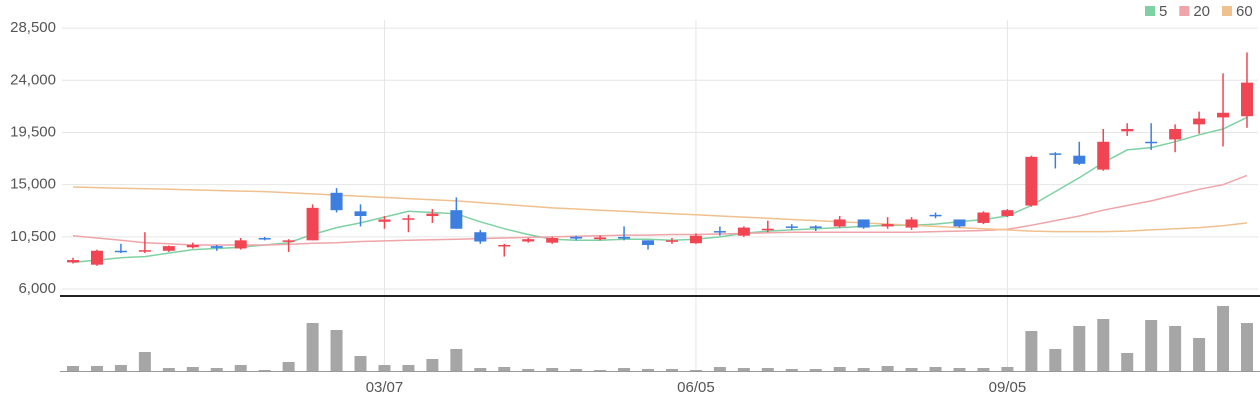  I want to click on x-tick-label: 06/05, so click(696, 387).